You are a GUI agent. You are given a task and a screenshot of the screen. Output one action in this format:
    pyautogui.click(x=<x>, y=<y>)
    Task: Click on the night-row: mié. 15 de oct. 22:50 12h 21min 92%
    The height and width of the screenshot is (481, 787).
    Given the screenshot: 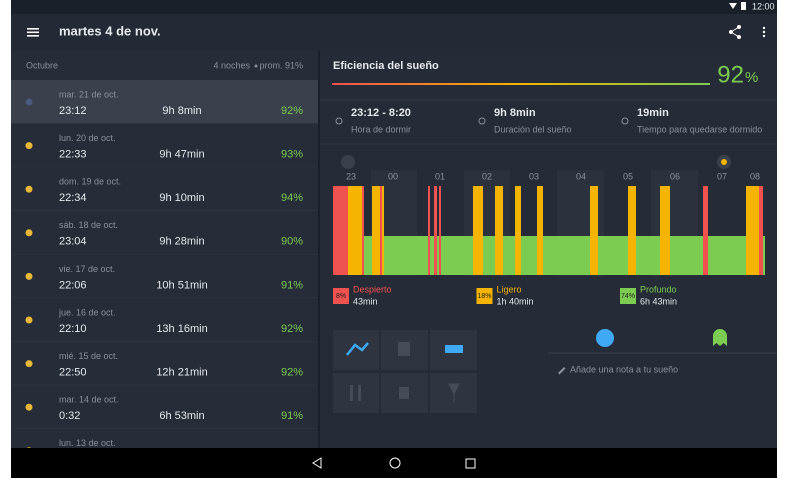 What is the action you would take?
    pyautogui.click(x=164, y=363)
    